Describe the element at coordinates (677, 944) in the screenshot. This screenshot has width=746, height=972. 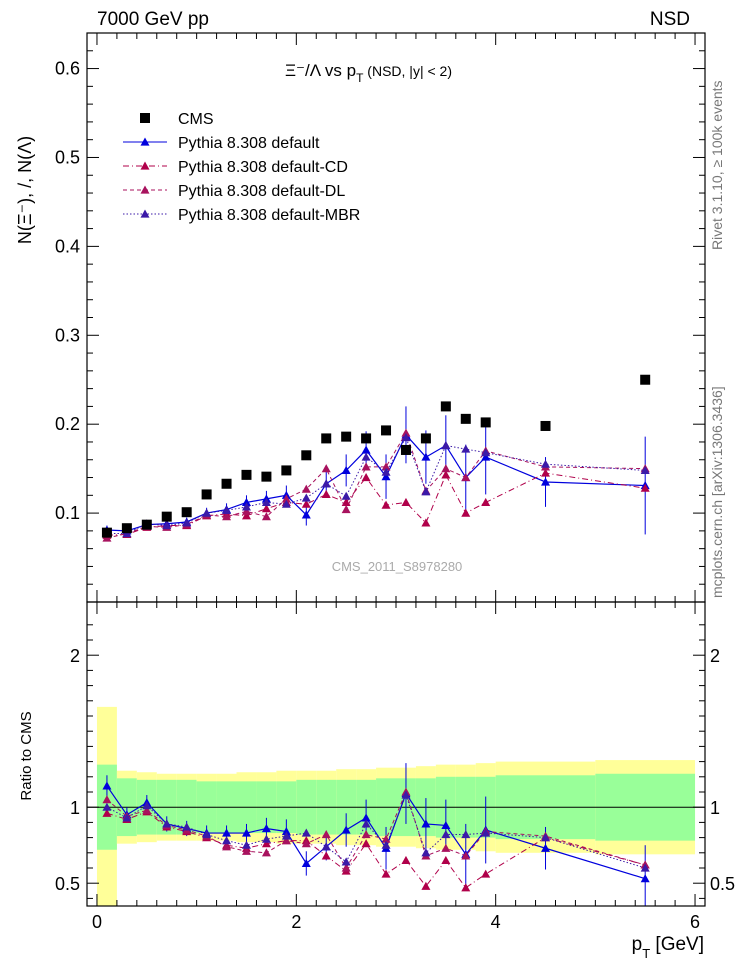
I see `x-label-tail: [GeV]` at that location.